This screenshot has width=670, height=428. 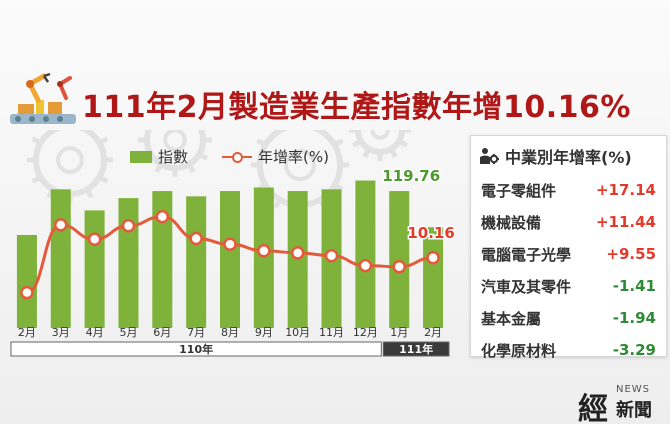 What do you see at coordinates (634, 350) in the screenshot?
I see `panel-row-value: -3.29` at bounding box center [634, 350].